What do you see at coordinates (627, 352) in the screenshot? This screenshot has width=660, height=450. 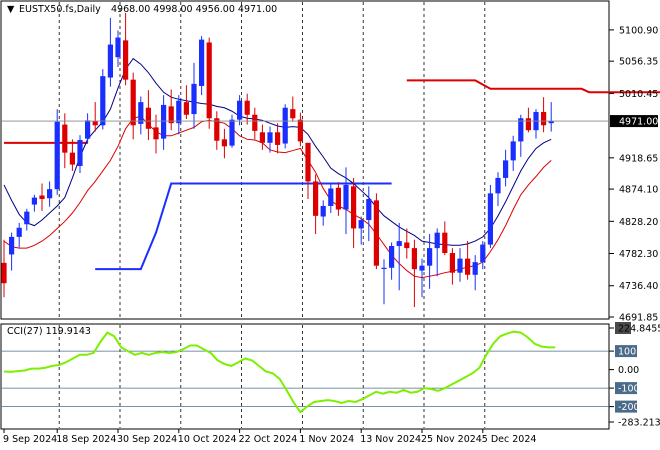 I see `cci-tick-label: 100` at bounding box center [627, 352].